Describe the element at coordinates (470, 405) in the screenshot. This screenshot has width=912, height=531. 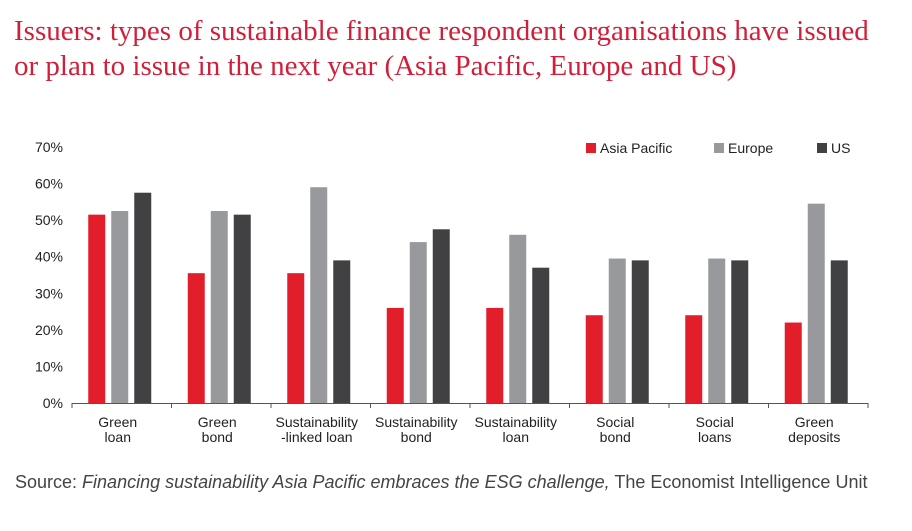
I see `x-axis-ticks` at that location.